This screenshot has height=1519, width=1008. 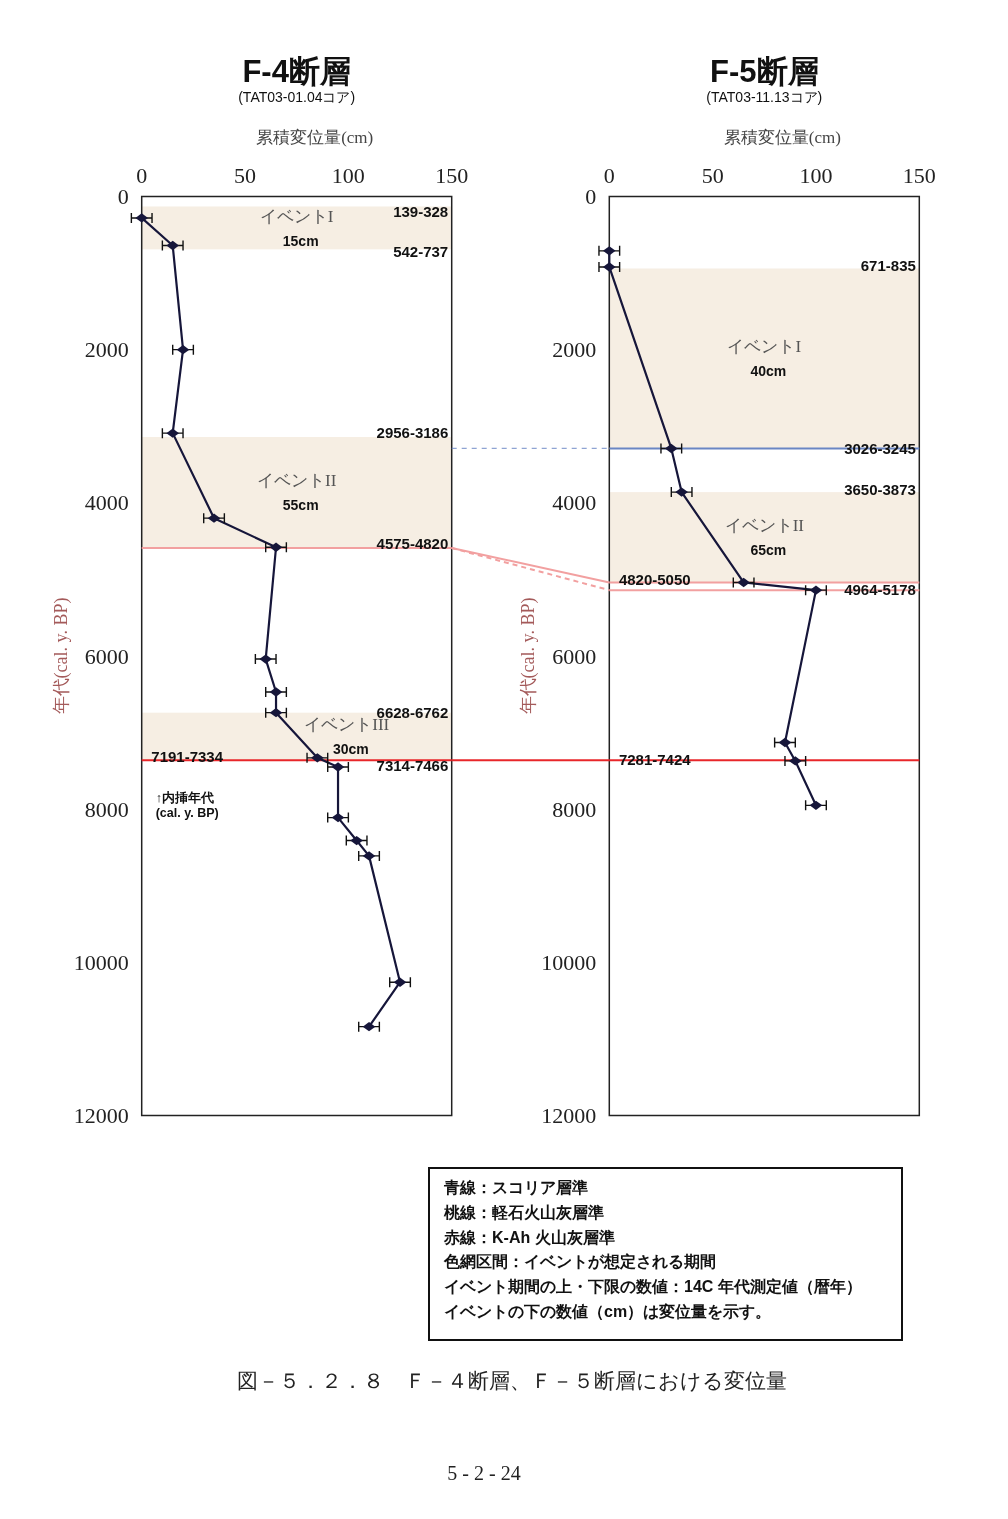 I want to click on chart-subtitle: (TAT03-01.04コア), so click(x=297, y=97).